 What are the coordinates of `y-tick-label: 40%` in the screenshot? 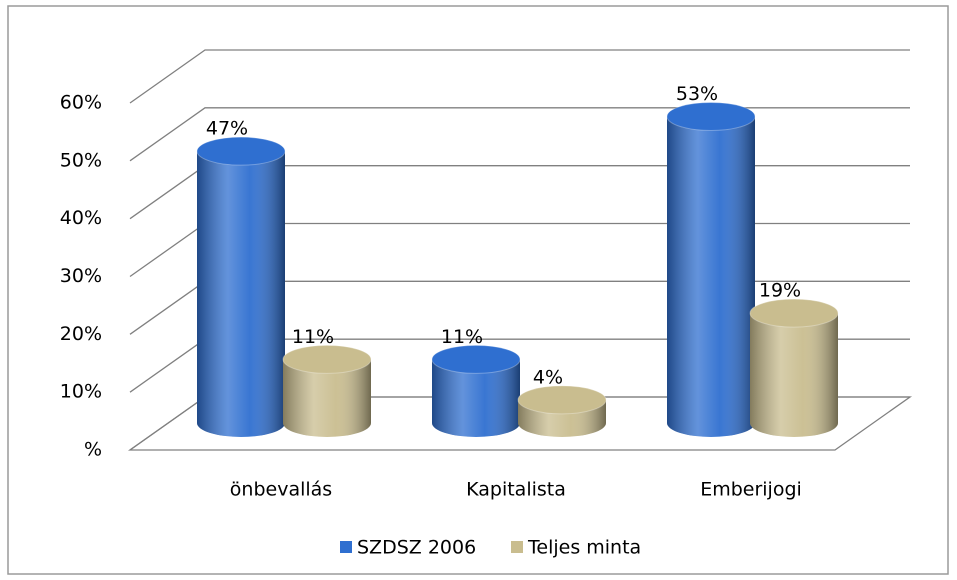 It's located at (81, 218).